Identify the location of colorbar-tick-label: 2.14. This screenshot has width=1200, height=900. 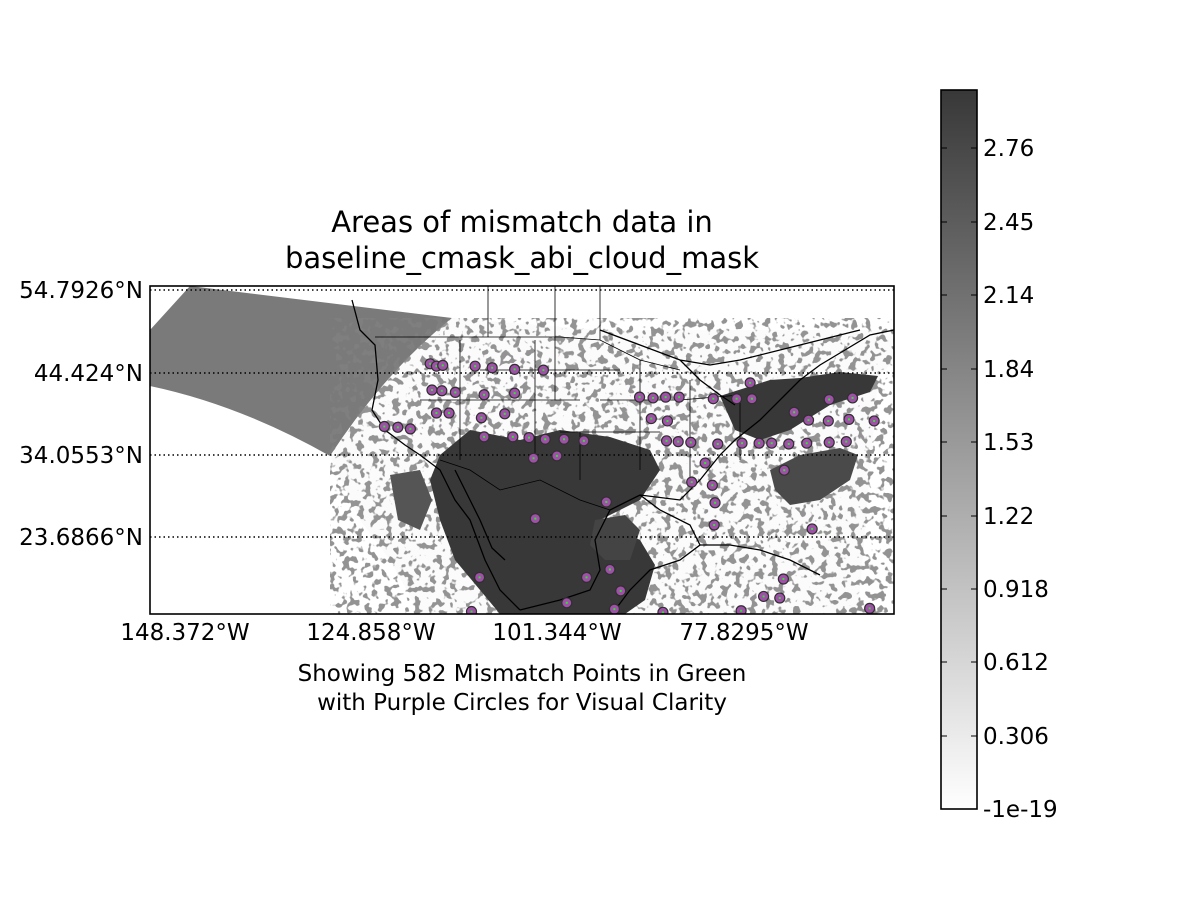
(1008, 296).